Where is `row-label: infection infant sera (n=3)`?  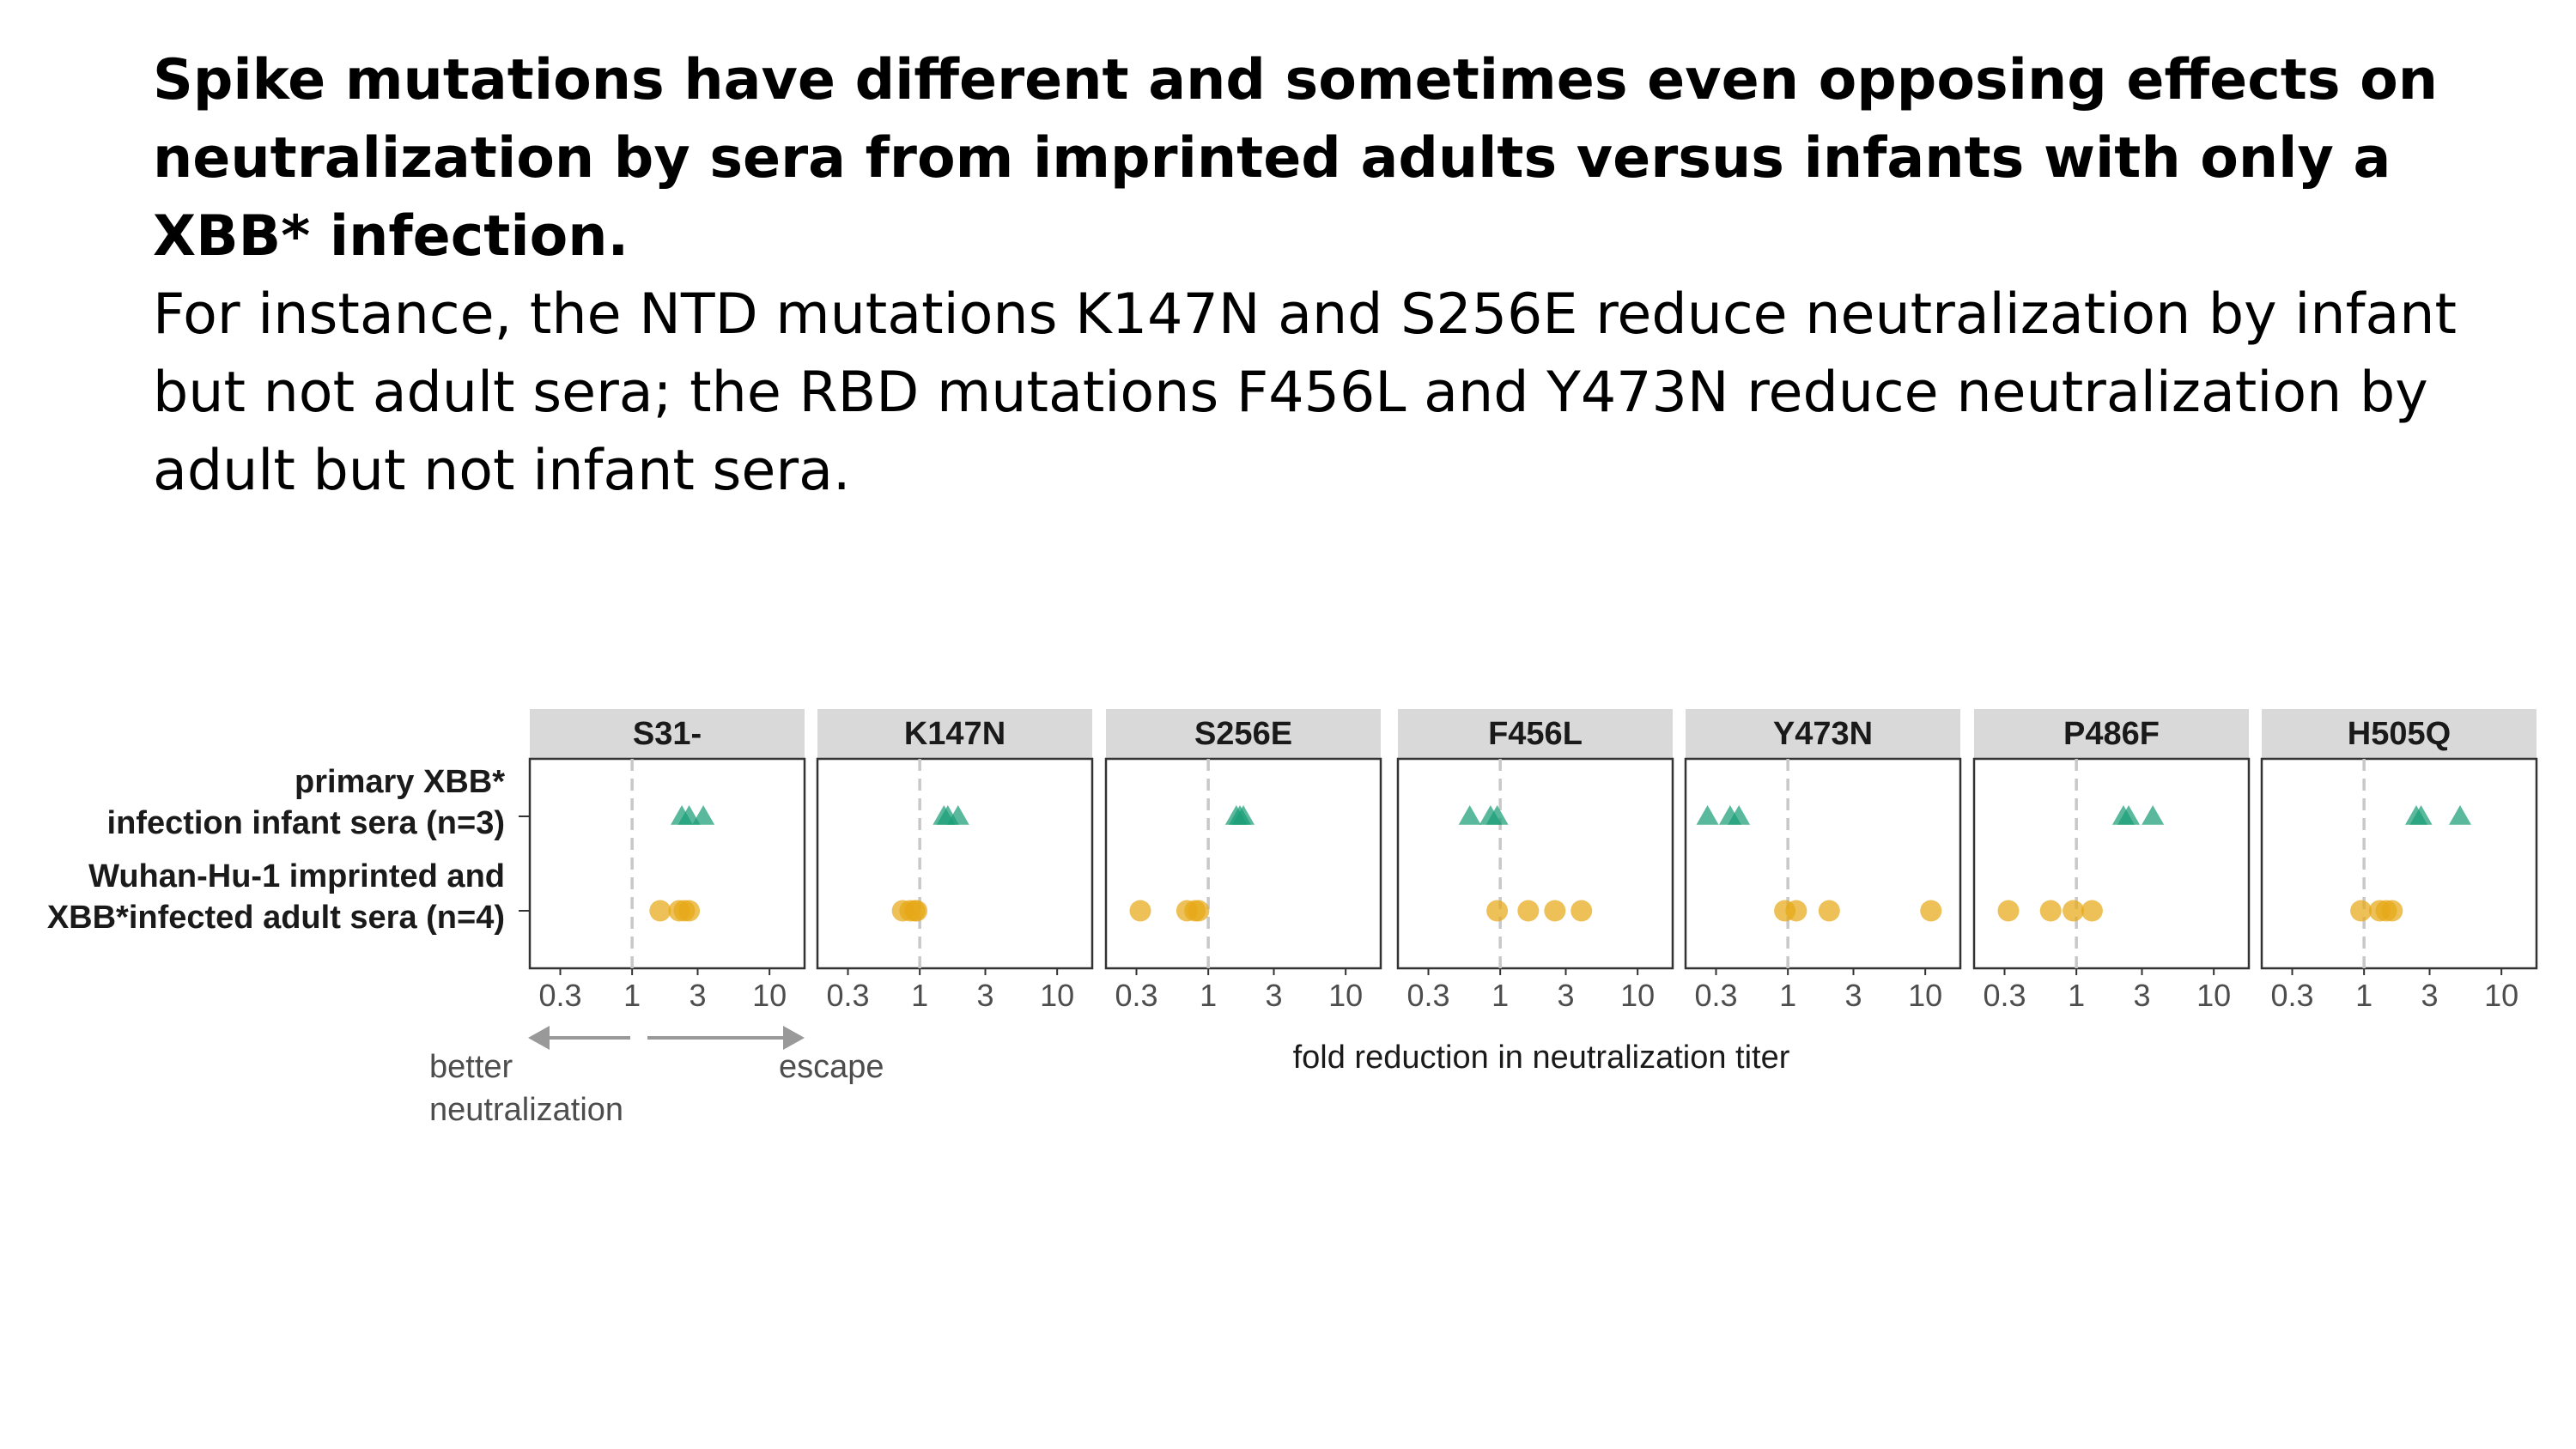 row-label: infection infant sera (n=3) is located at coordinates (306, 823).